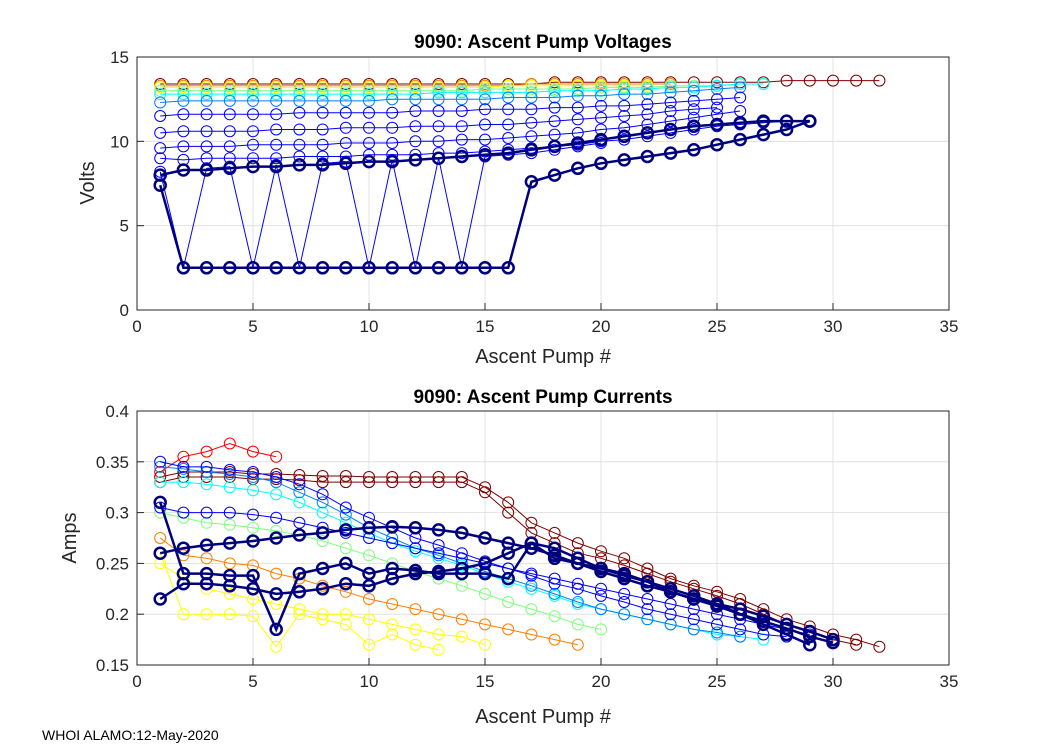 The image size is (1050, 750). I want to click on voltage-series-profile-l, so click(485, 148).